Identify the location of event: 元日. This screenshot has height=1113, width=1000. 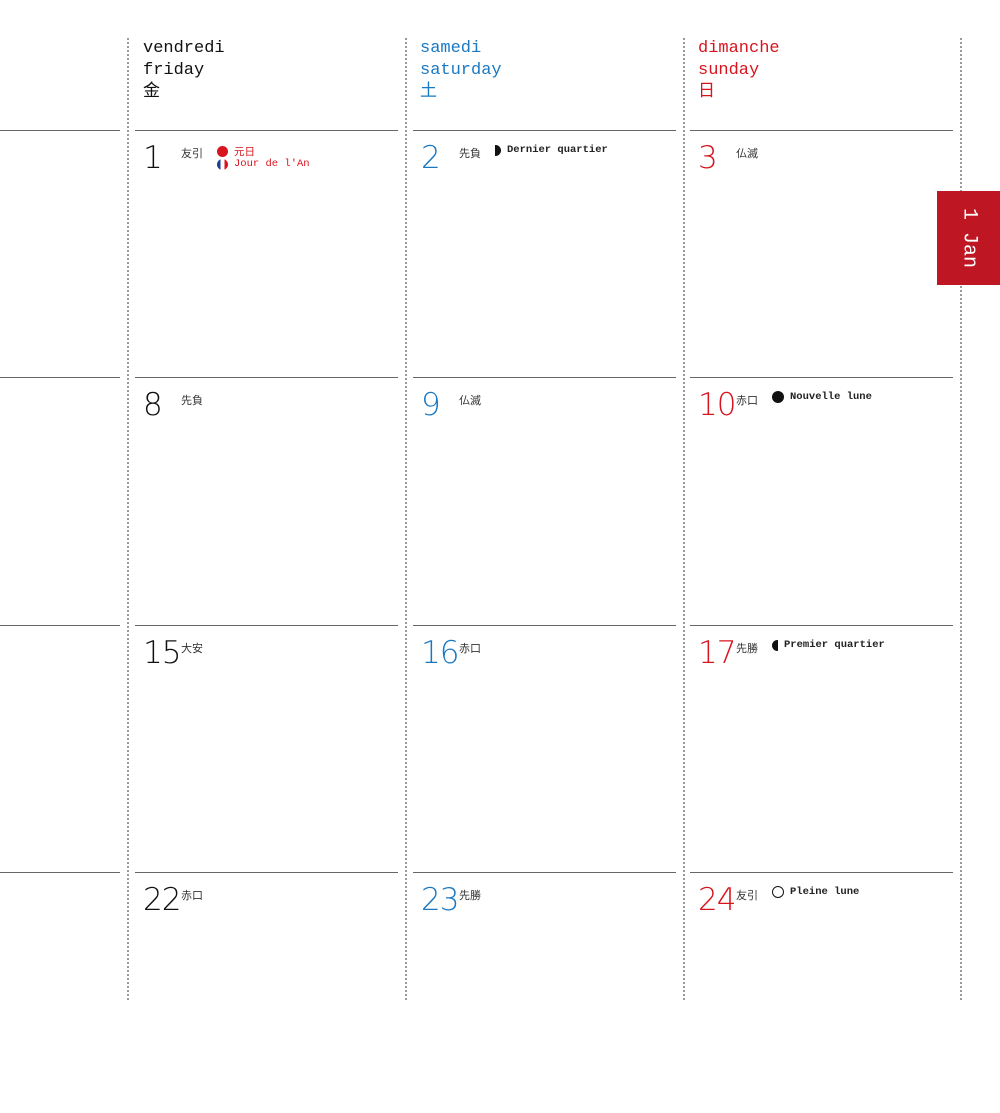
(236, 151).